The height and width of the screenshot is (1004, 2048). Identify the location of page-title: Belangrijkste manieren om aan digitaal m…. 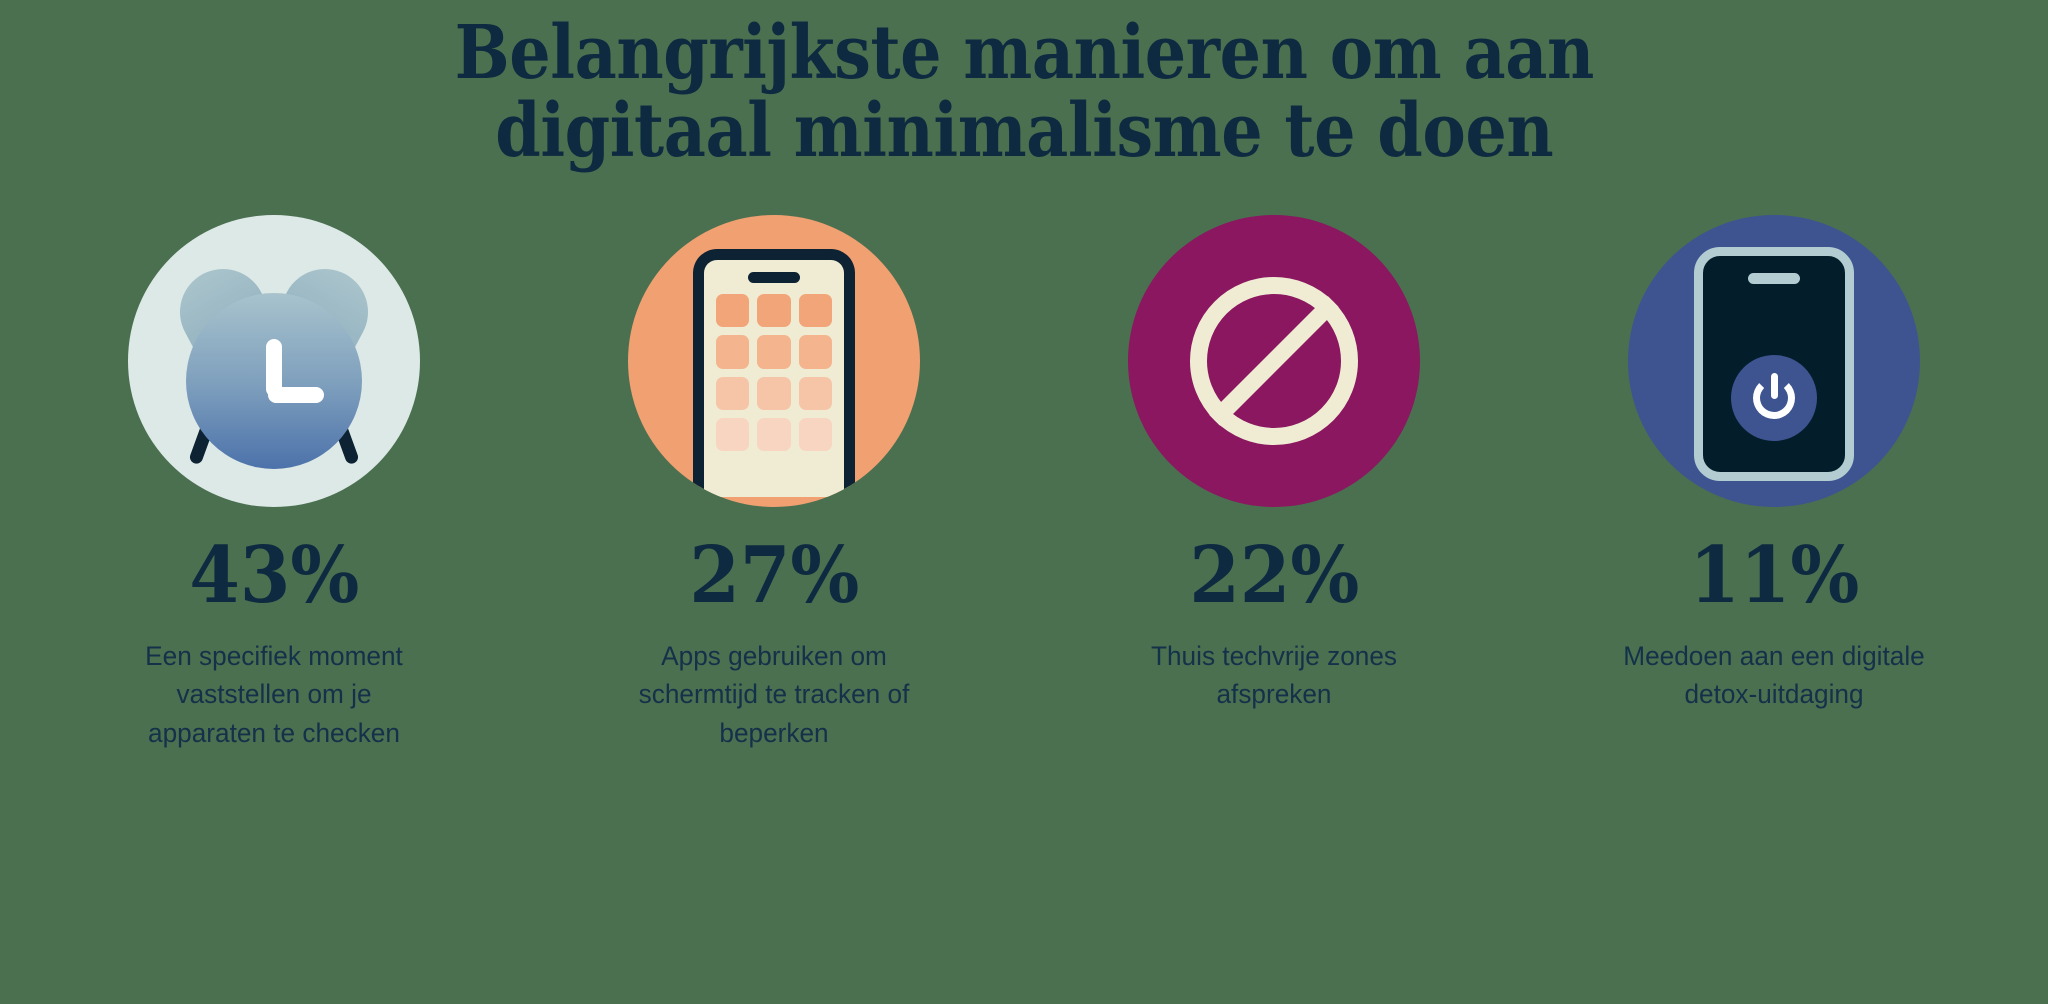
(1024, 92).